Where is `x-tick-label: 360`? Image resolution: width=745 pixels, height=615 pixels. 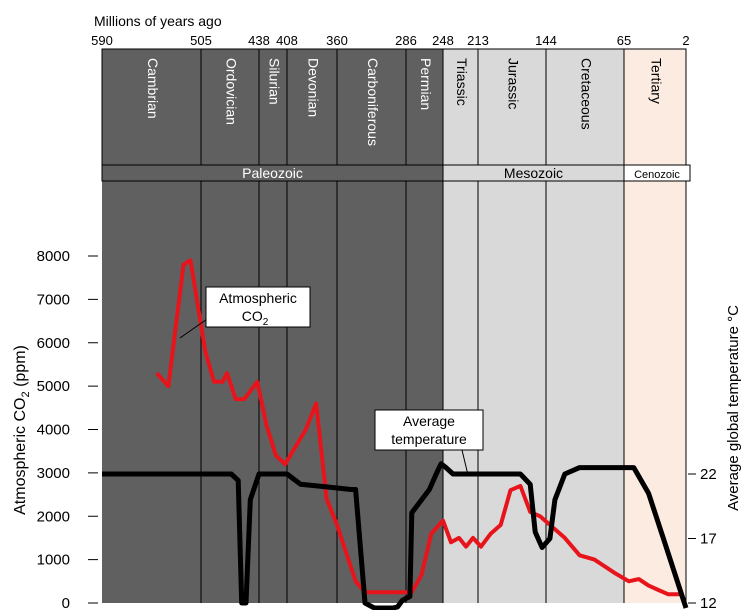
x-tick-label: 360 is located at coordinates (337, 40).